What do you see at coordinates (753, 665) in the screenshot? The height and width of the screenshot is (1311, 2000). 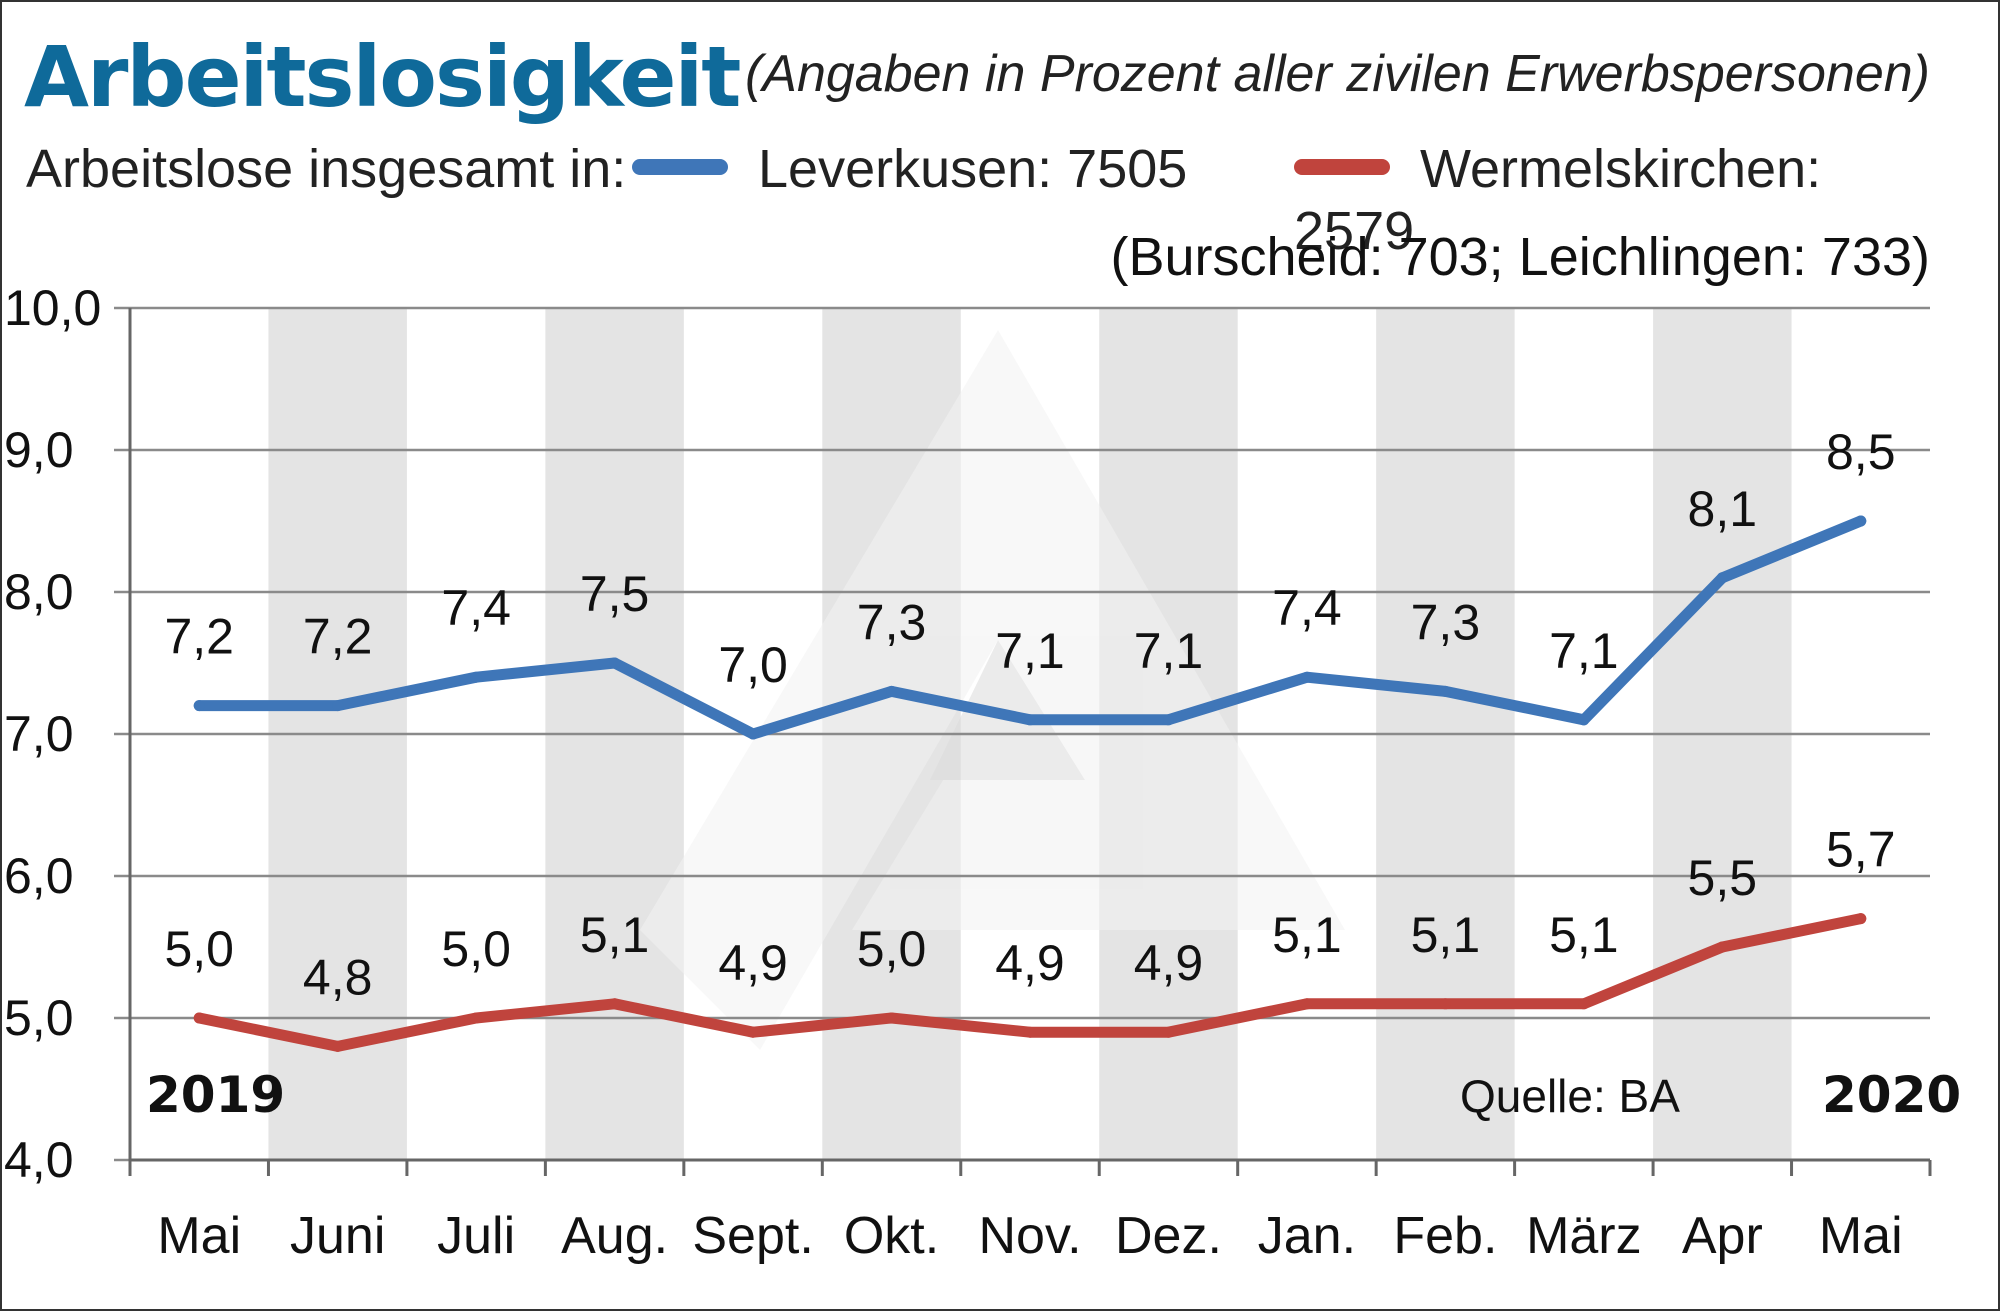 I see `data-label-leverkusen: 7,0` at bounding box center [753, 665].